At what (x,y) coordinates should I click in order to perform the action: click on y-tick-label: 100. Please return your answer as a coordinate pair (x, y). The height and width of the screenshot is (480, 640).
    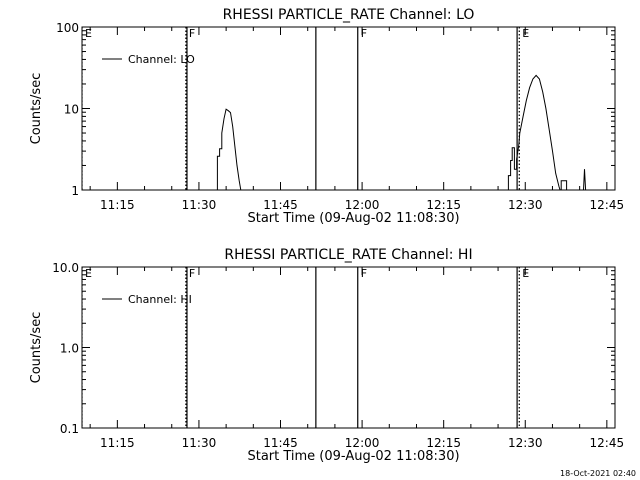
    Looking at the image, I should click on (67, 28).